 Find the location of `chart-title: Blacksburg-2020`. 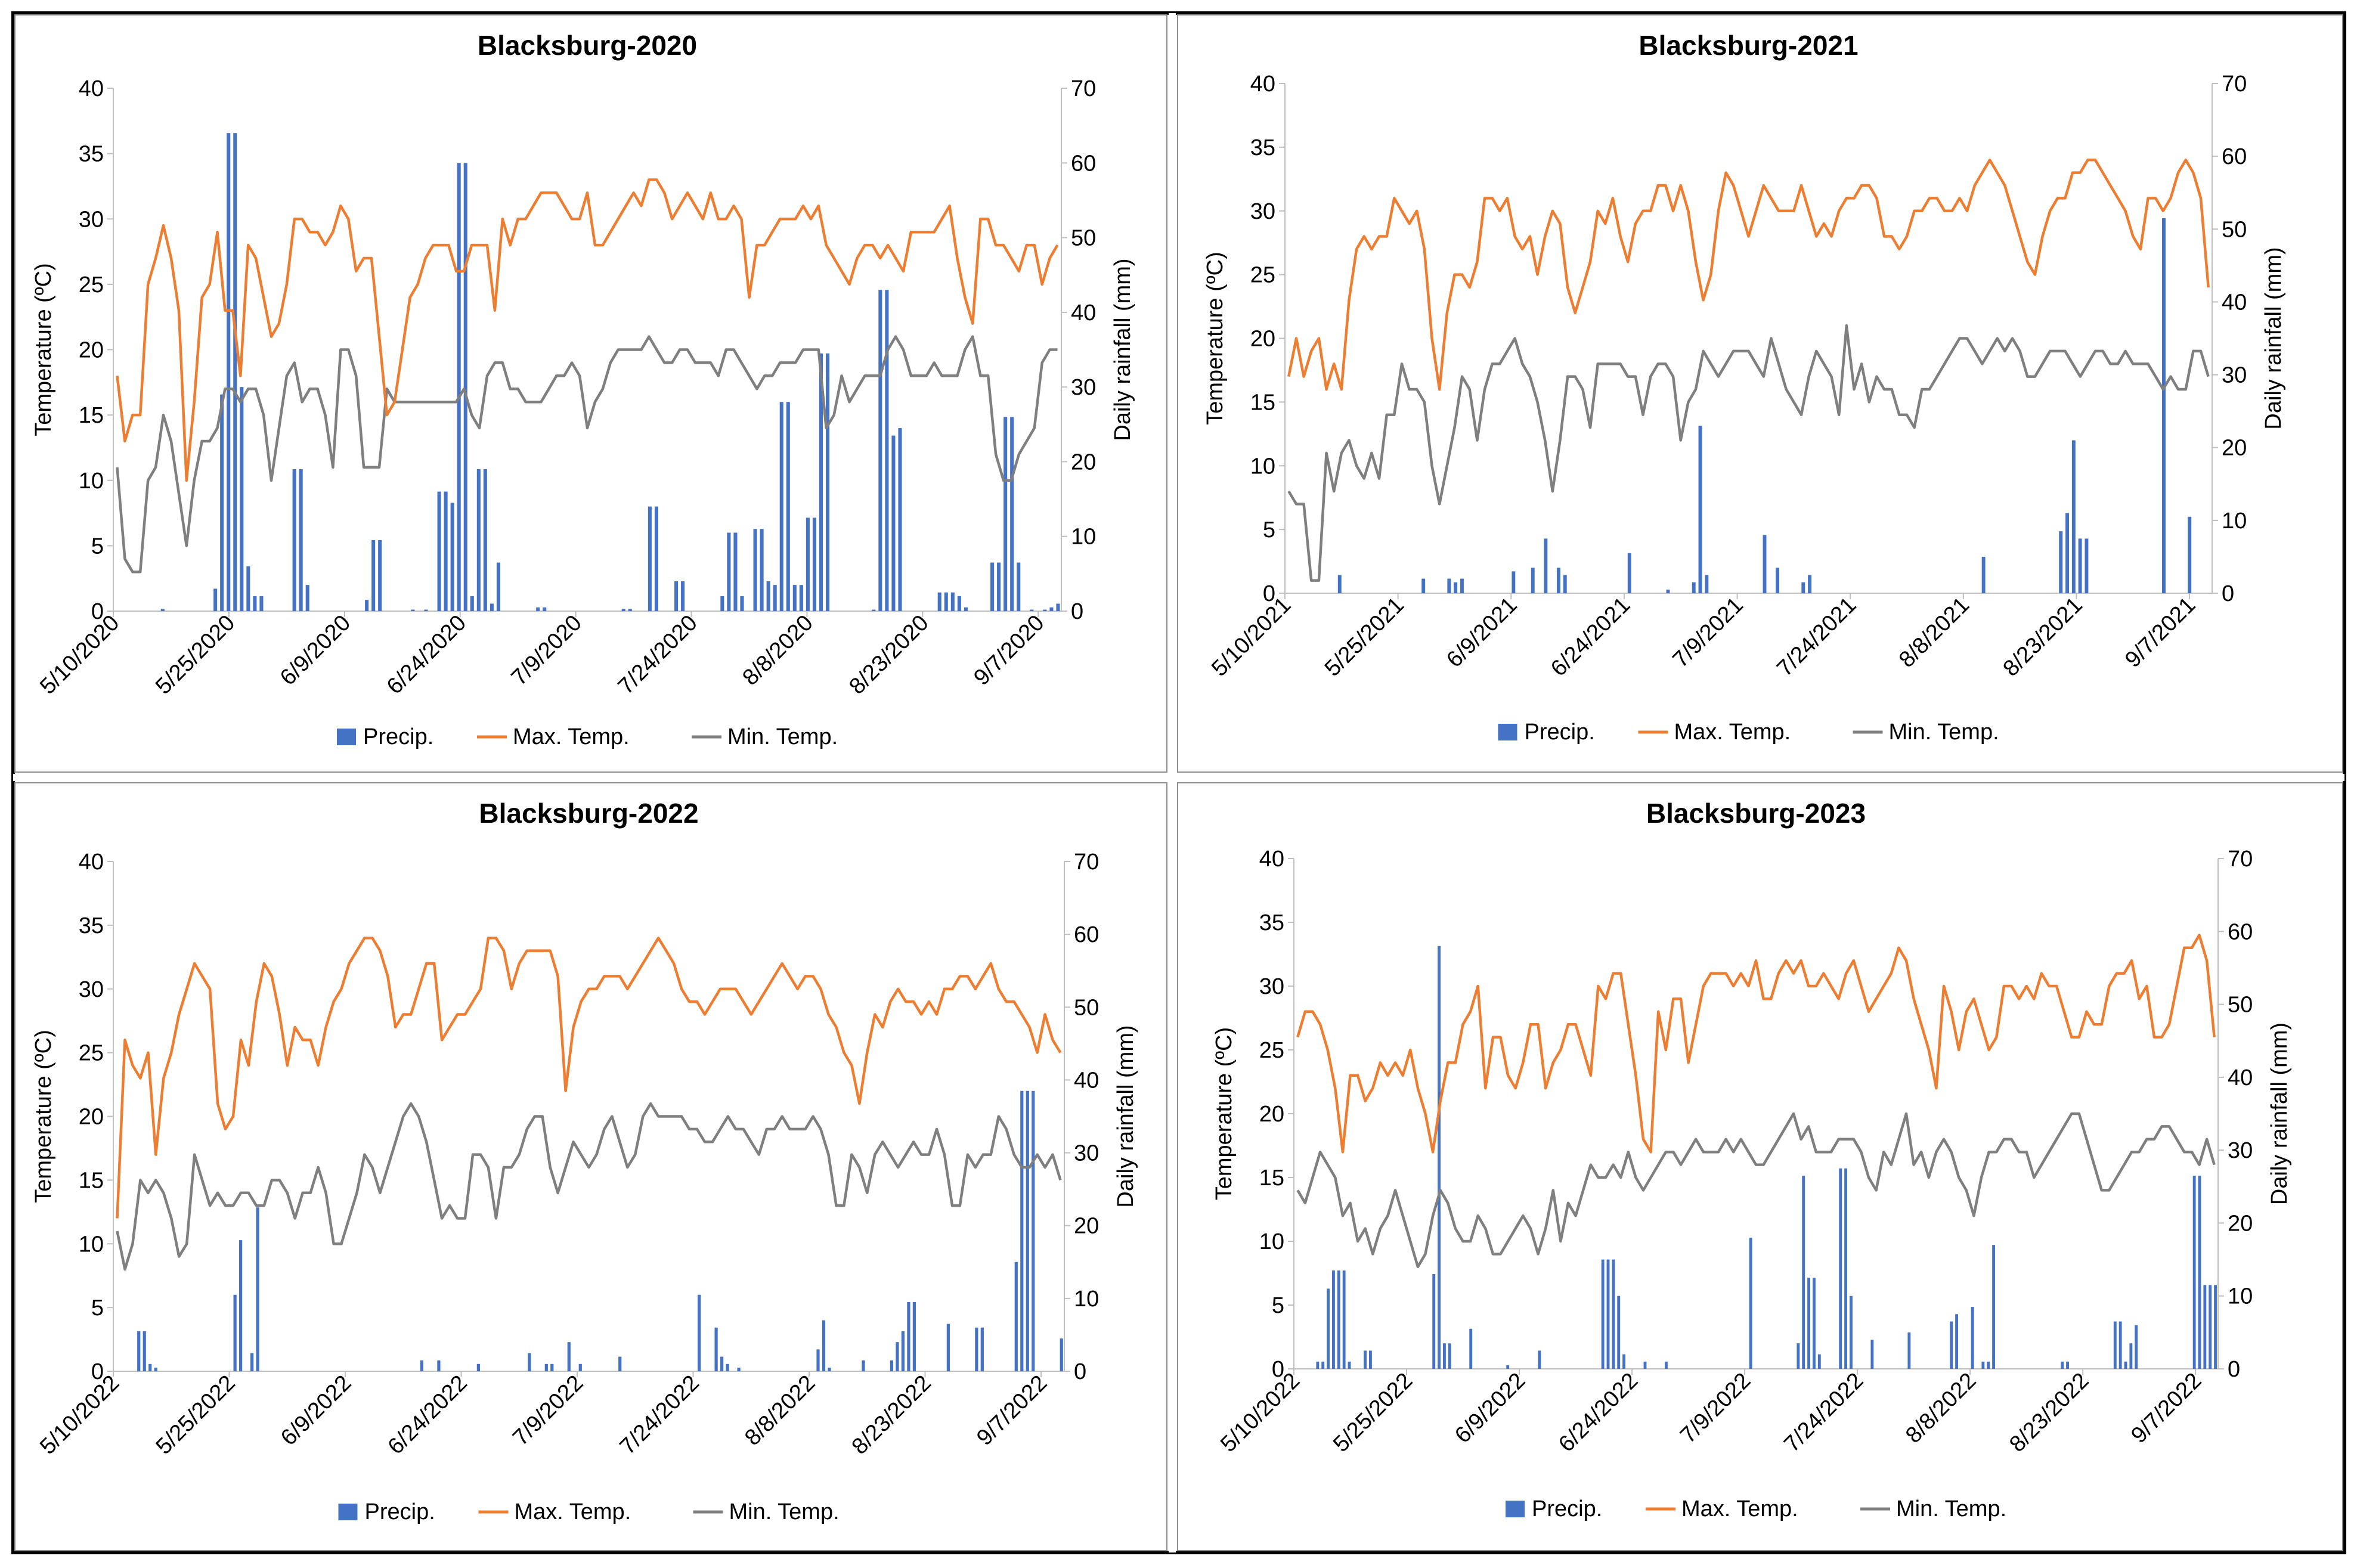

chart-title: Blacksburg-2020 is located at coordinates (587, 45).